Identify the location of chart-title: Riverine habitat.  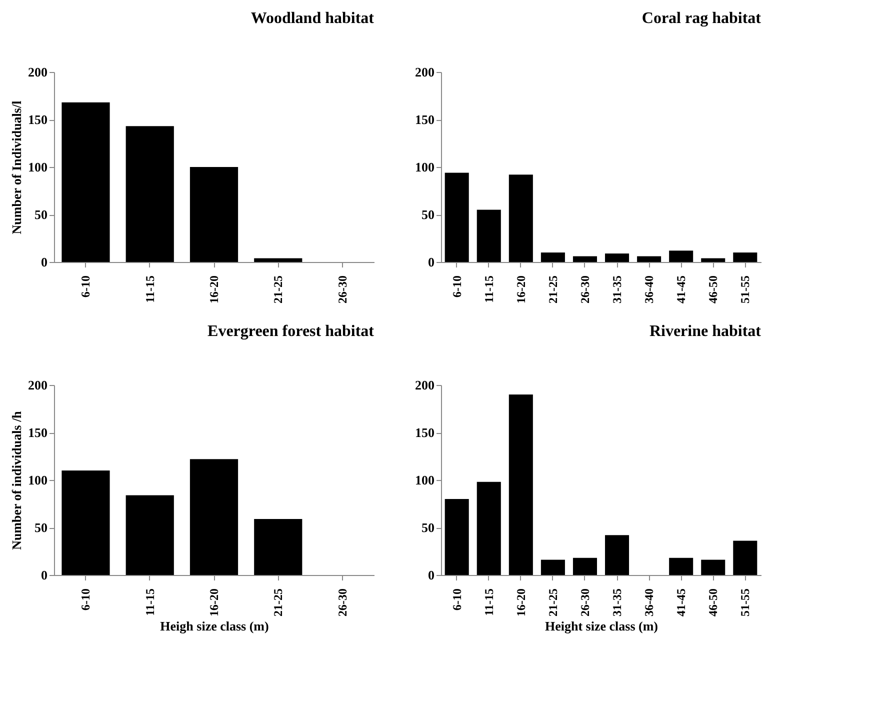
(705, 331).